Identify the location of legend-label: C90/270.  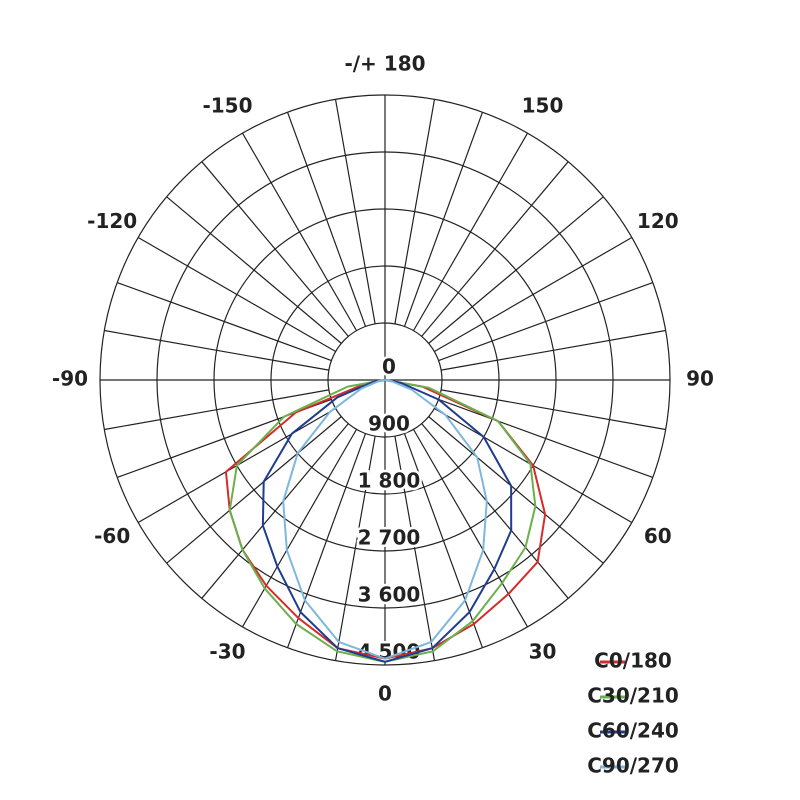
(633, 766).